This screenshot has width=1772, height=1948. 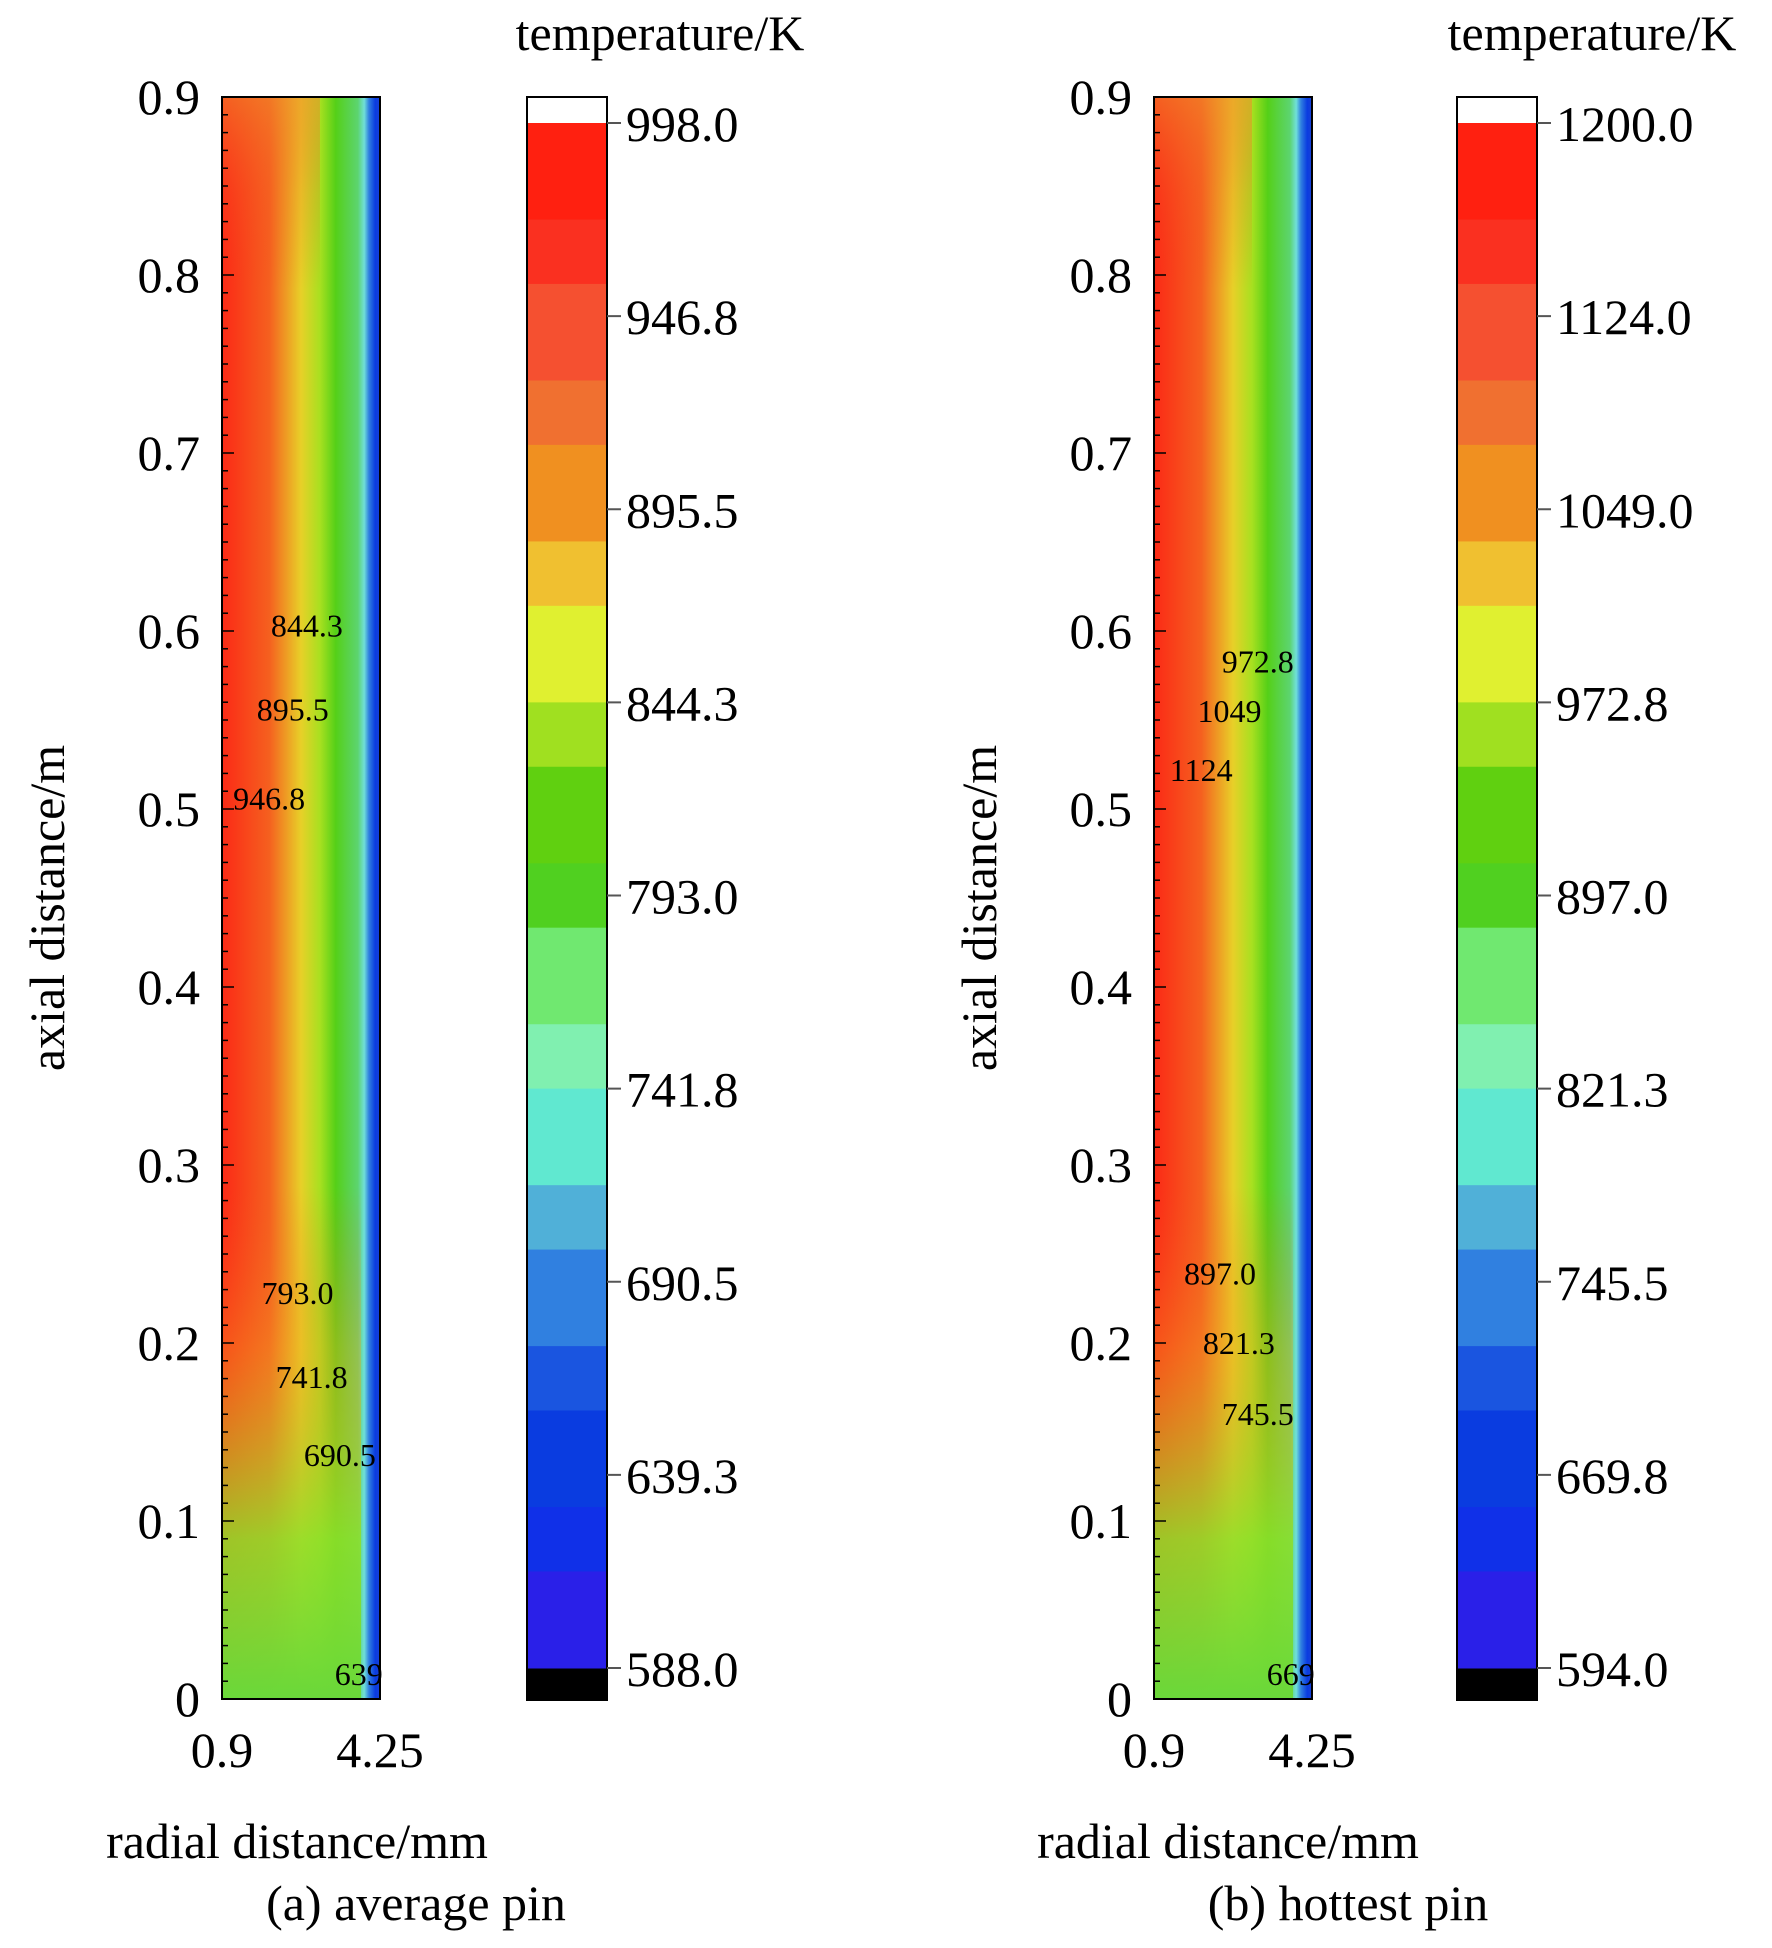 I want to click on contour-label: 690.5, so click(x=340, y=1455).